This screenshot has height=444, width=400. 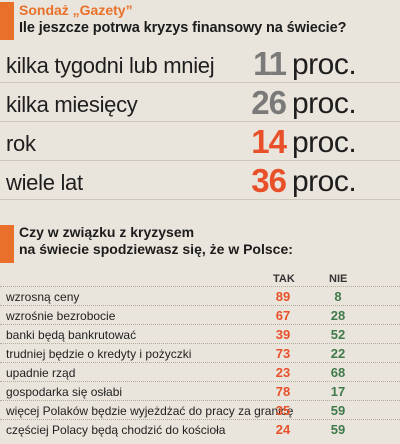 I want to click on section-accent-bar, so click(x=7, y=244).